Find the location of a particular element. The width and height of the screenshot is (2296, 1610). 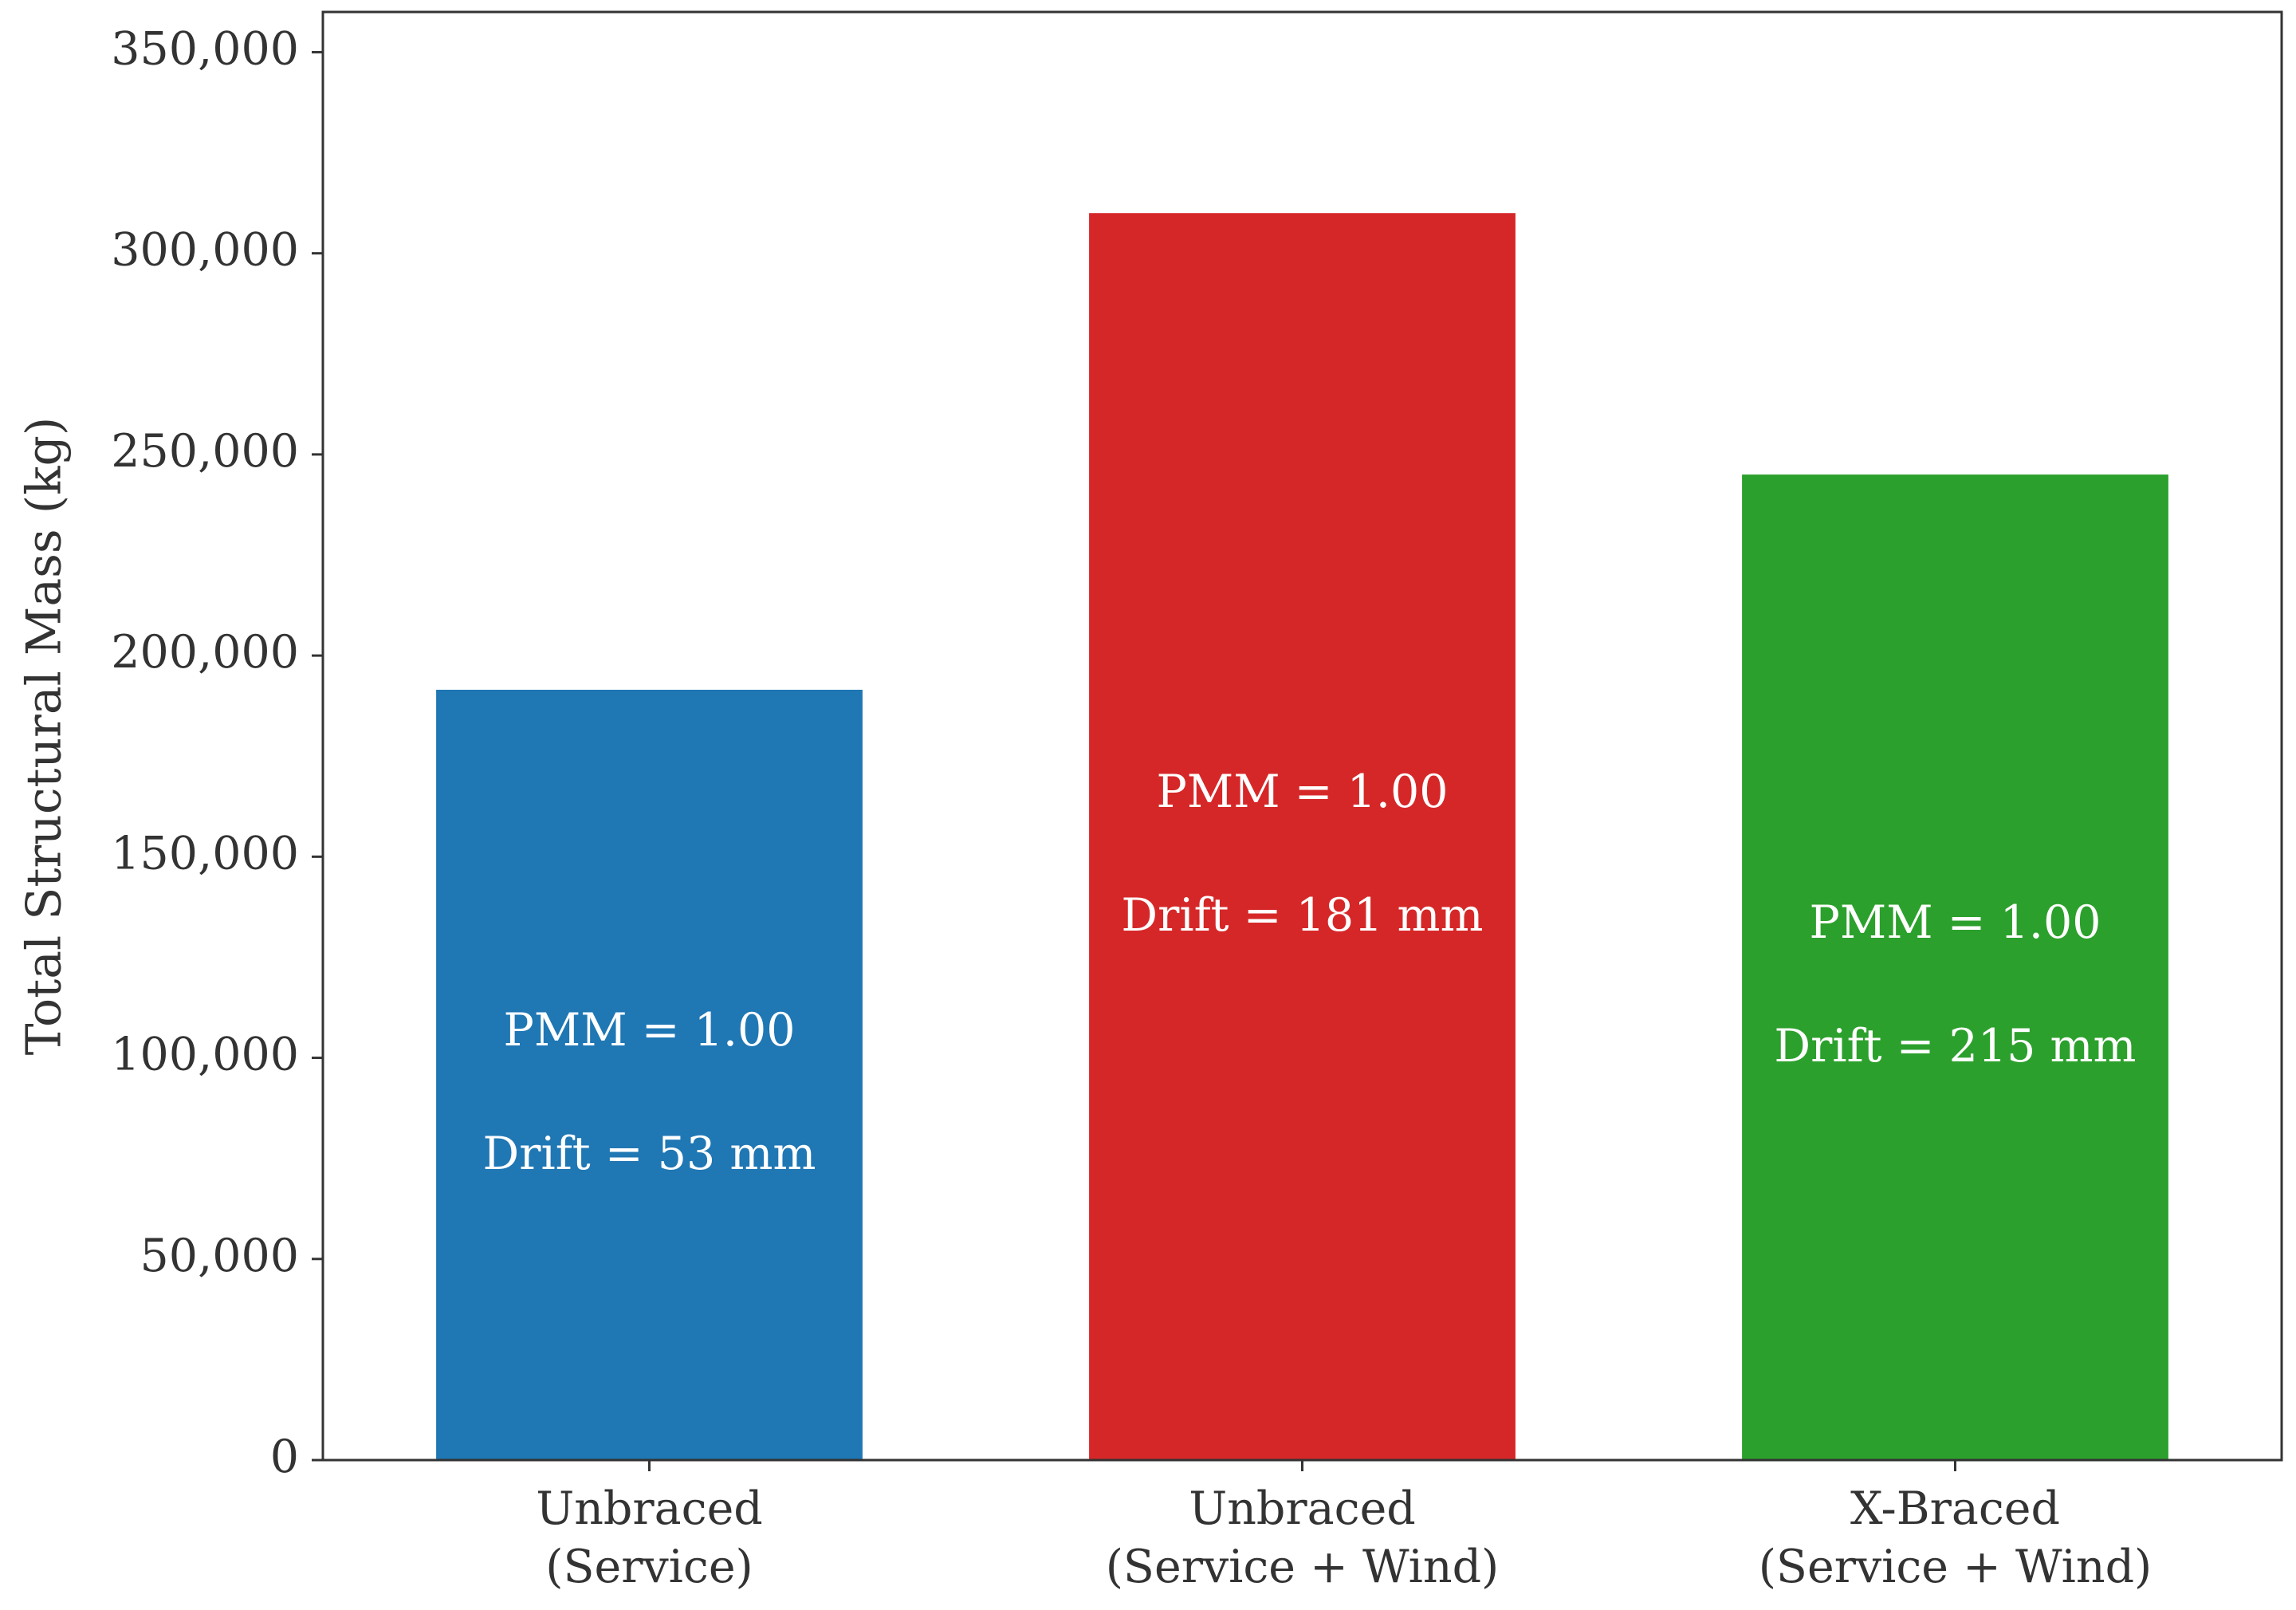

bar-2-pmm-label: PMM = 1.00 is located at coordinates (1303, 792).